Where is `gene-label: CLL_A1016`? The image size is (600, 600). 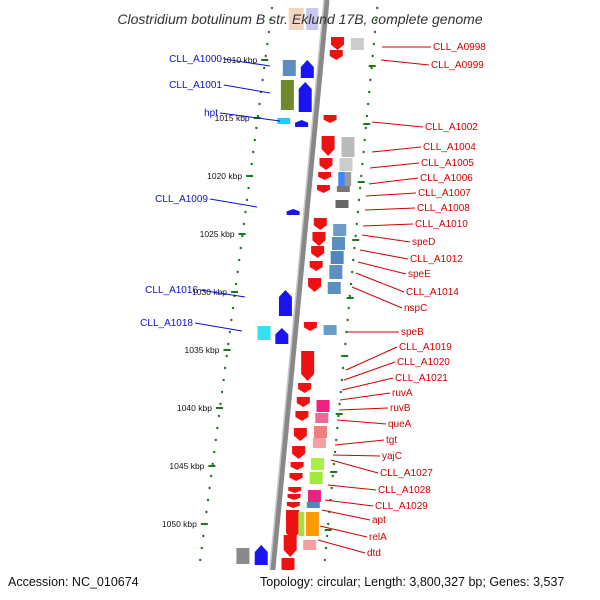 gene-label: CLL_A1016 is located at coordinates (171, 290).